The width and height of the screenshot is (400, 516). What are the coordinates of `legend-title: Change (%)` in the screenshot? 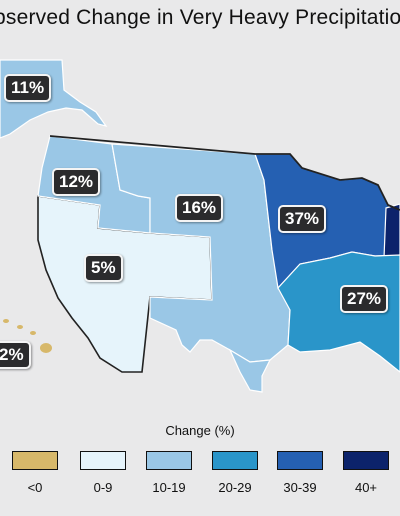 It's located at (200, 430).